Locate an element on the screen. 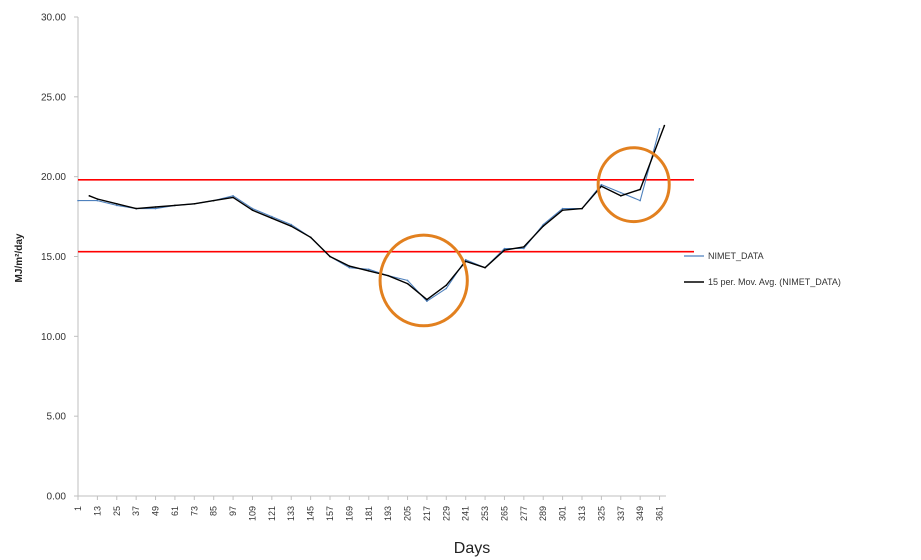 Image resolution: width=921 pixels, height=560 pixels. x-tick-label: 97 is located at coordinates (233, 511).